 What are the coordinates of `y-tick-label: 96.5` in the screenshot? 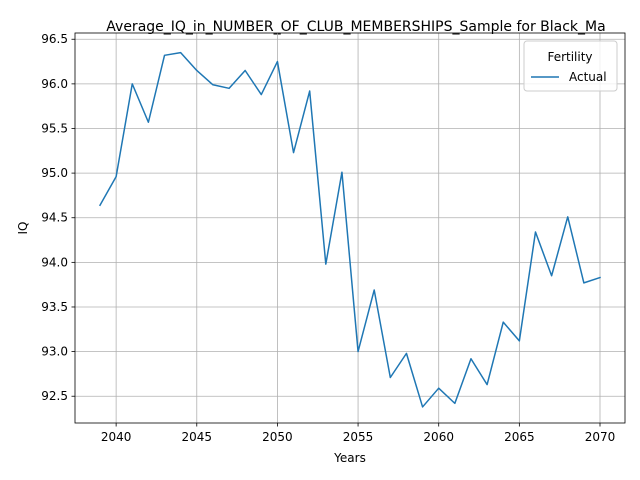 It's located at (54, 39).